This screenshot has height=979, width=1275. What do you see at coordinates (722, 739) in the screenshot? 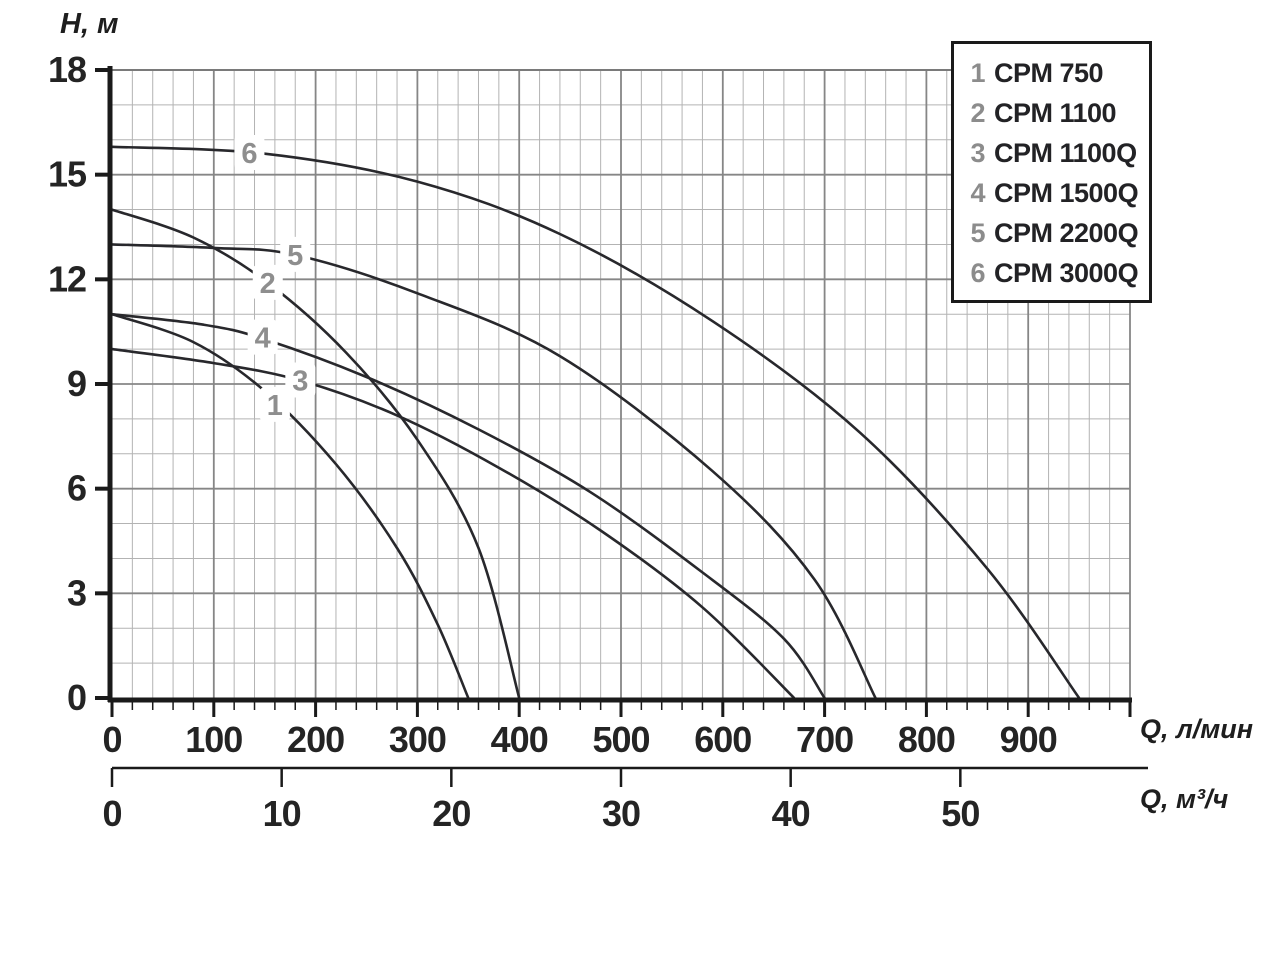
I see `x-tick-label-lmin: 600` at bounding box center [722, 739].